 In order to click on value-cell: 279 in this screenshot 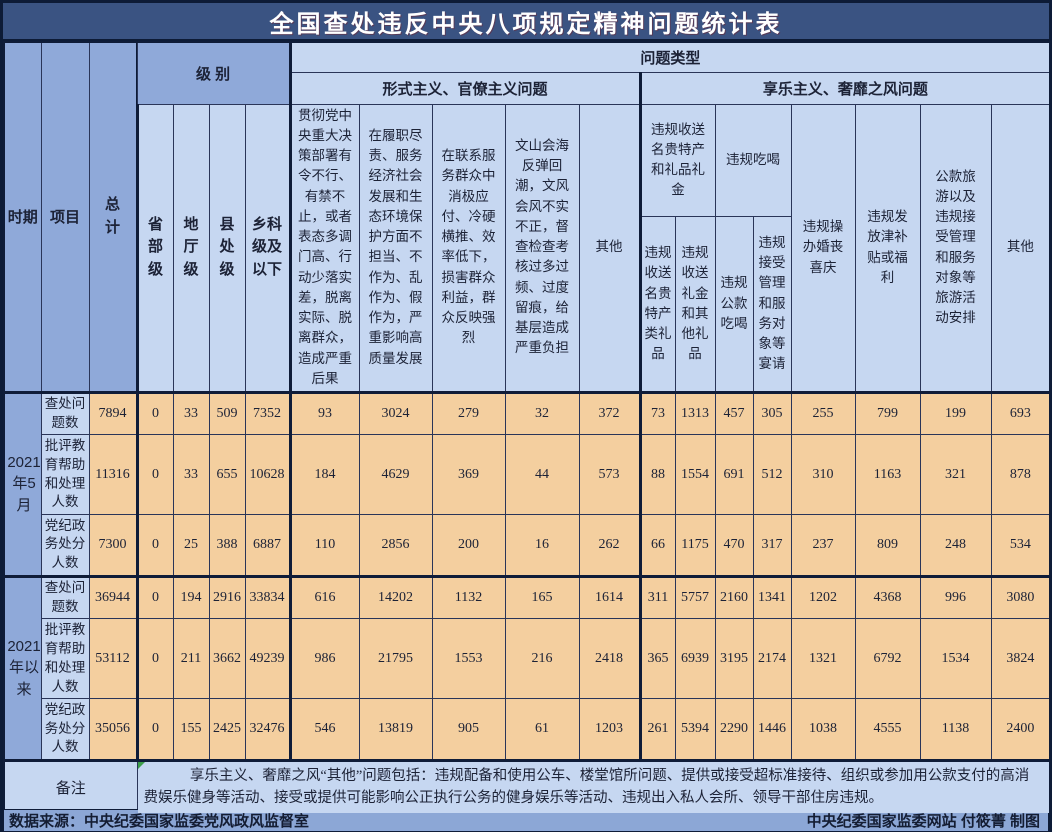, I will do `click(468, 413)`.